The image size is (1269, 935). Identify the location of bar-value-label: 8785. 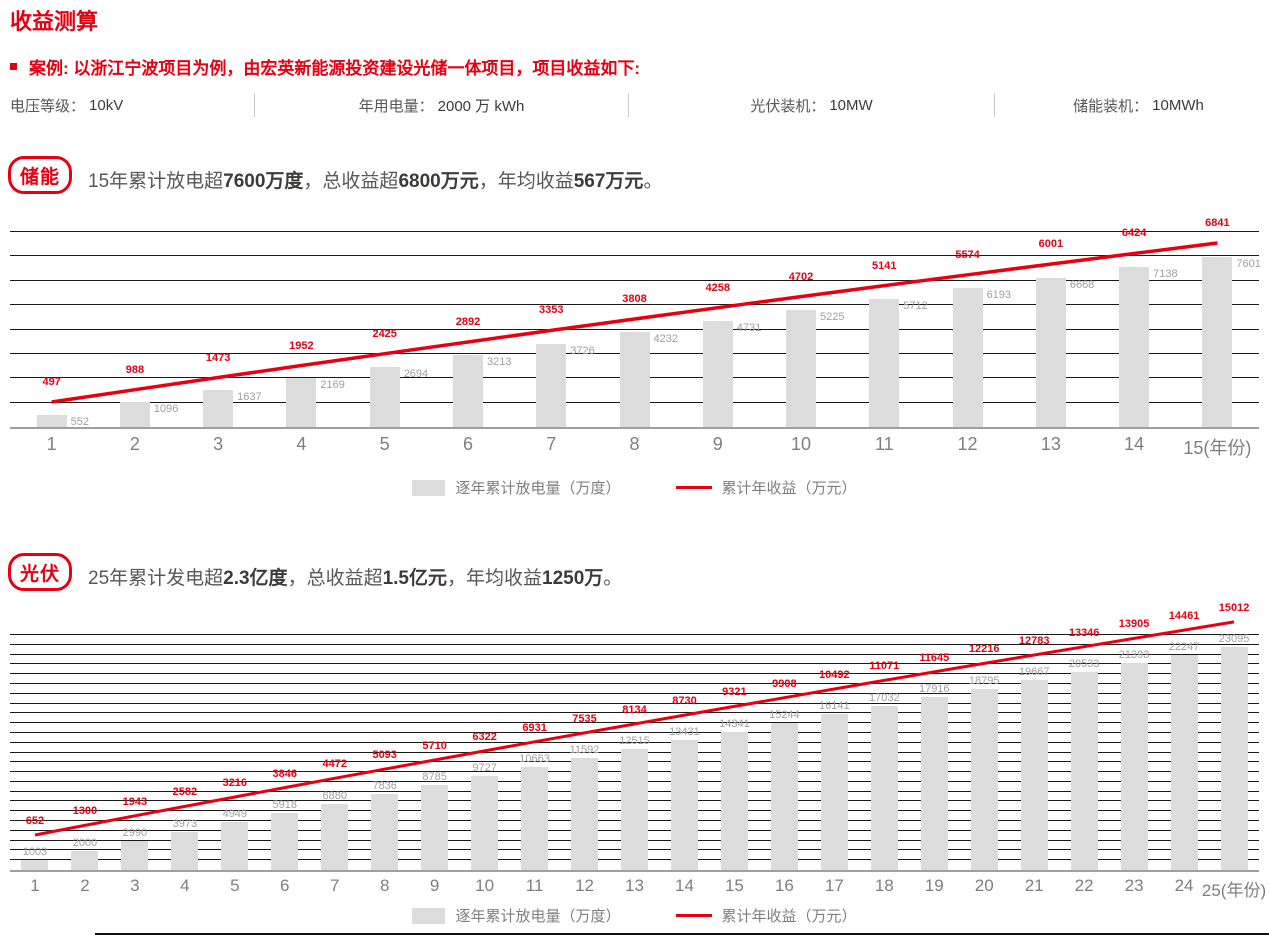
(434, 777).